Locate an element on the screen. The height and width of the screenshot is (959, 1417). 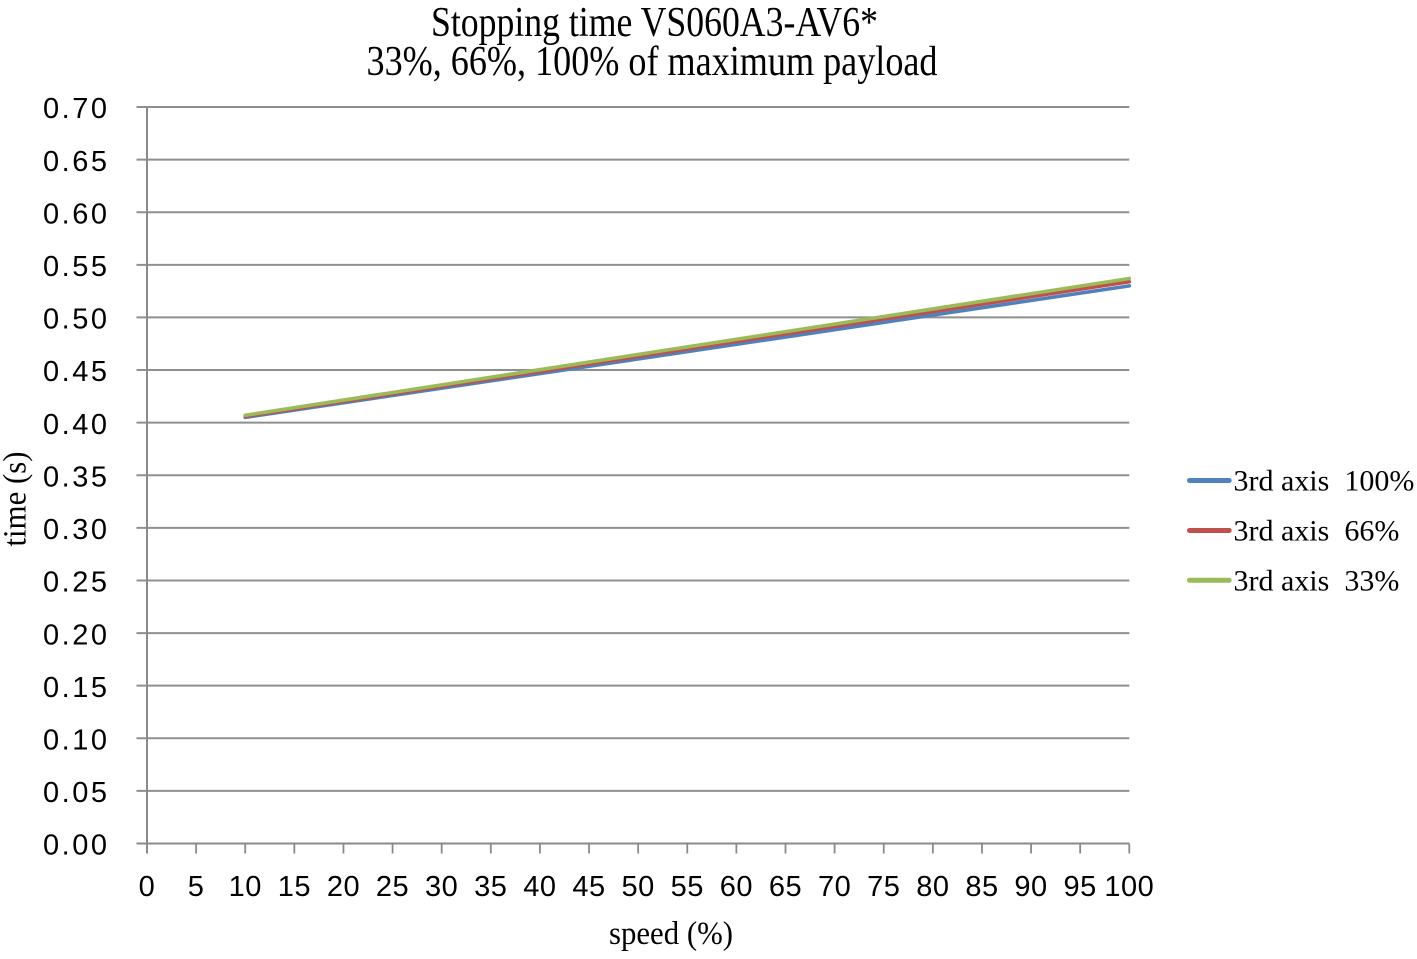
svg-text: 5 is located at coordinates (196, 887).